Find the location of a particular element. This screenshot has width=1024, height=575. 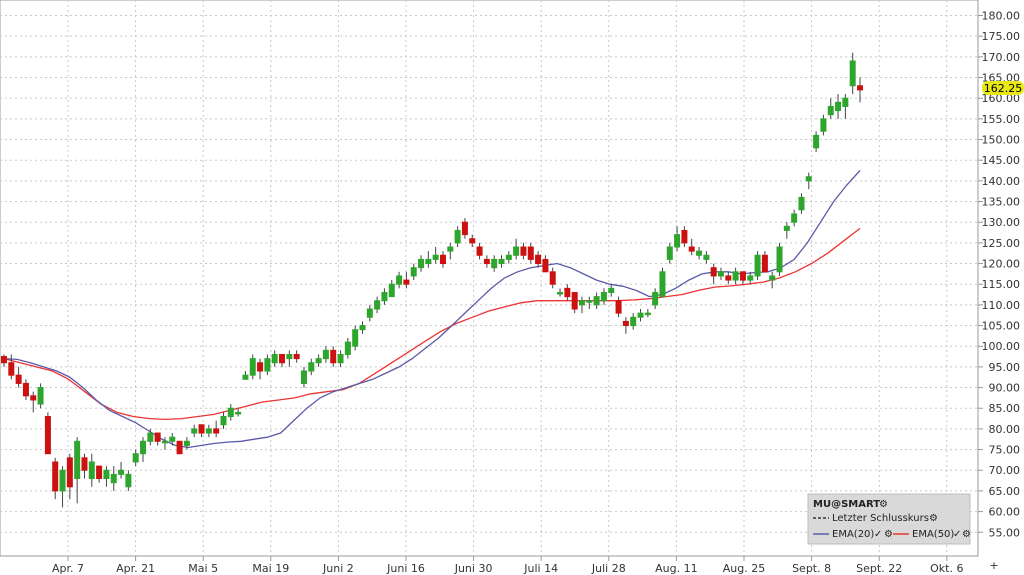

y-tick-label: 75.00 is located at coordinates (1005, 450).